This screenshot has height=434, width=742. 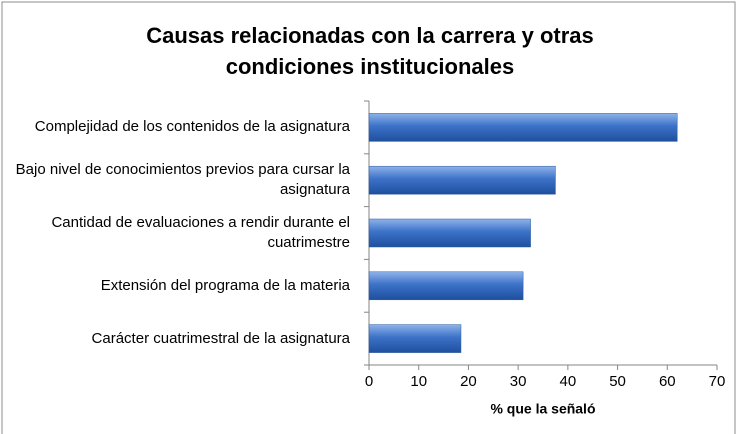 I want to click on x-tick-label: 60, so click(x=667, y=381).